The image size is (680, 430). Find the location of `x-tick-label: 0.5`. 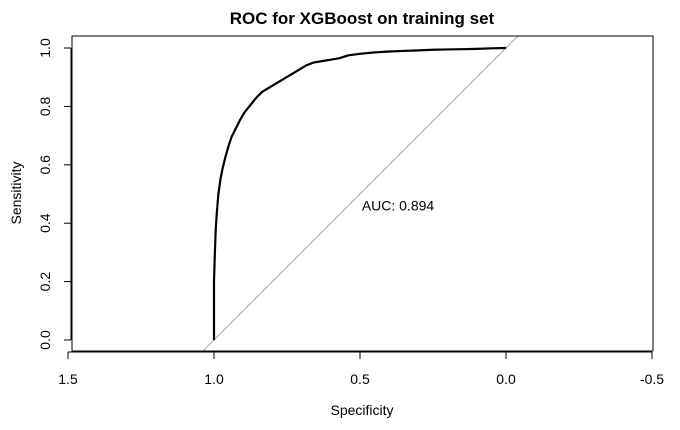

x-tick-label: 0.5 is located at coordinates (360, 379).